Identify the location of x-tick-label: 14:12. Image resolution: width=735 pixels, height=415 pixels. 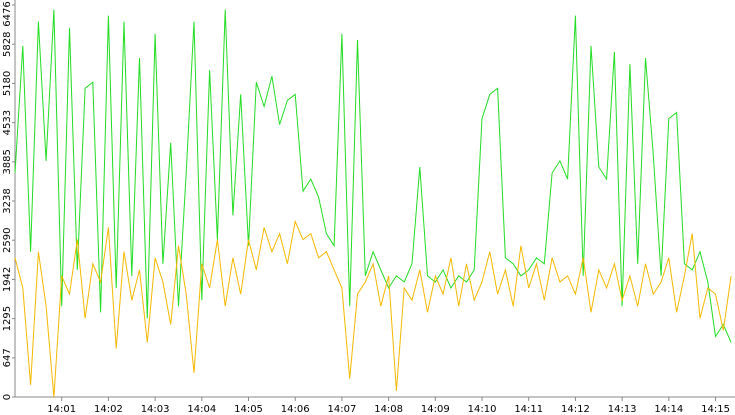
(575, 409).